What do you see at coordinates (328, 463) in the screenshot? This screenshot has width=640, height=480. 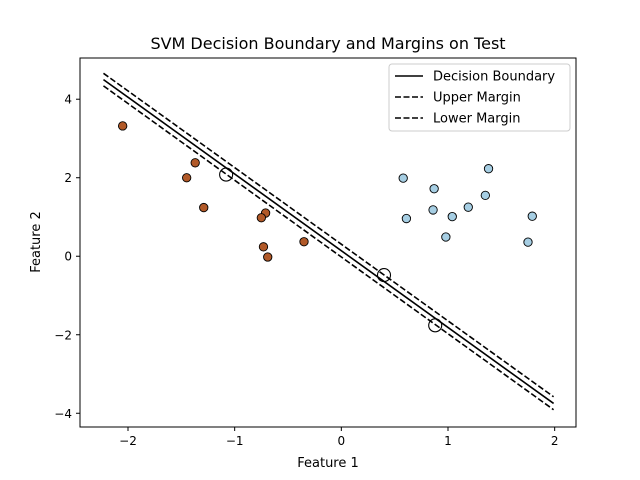 I see `x-axis-label: Feature 1` at bounding box center [328, 463].